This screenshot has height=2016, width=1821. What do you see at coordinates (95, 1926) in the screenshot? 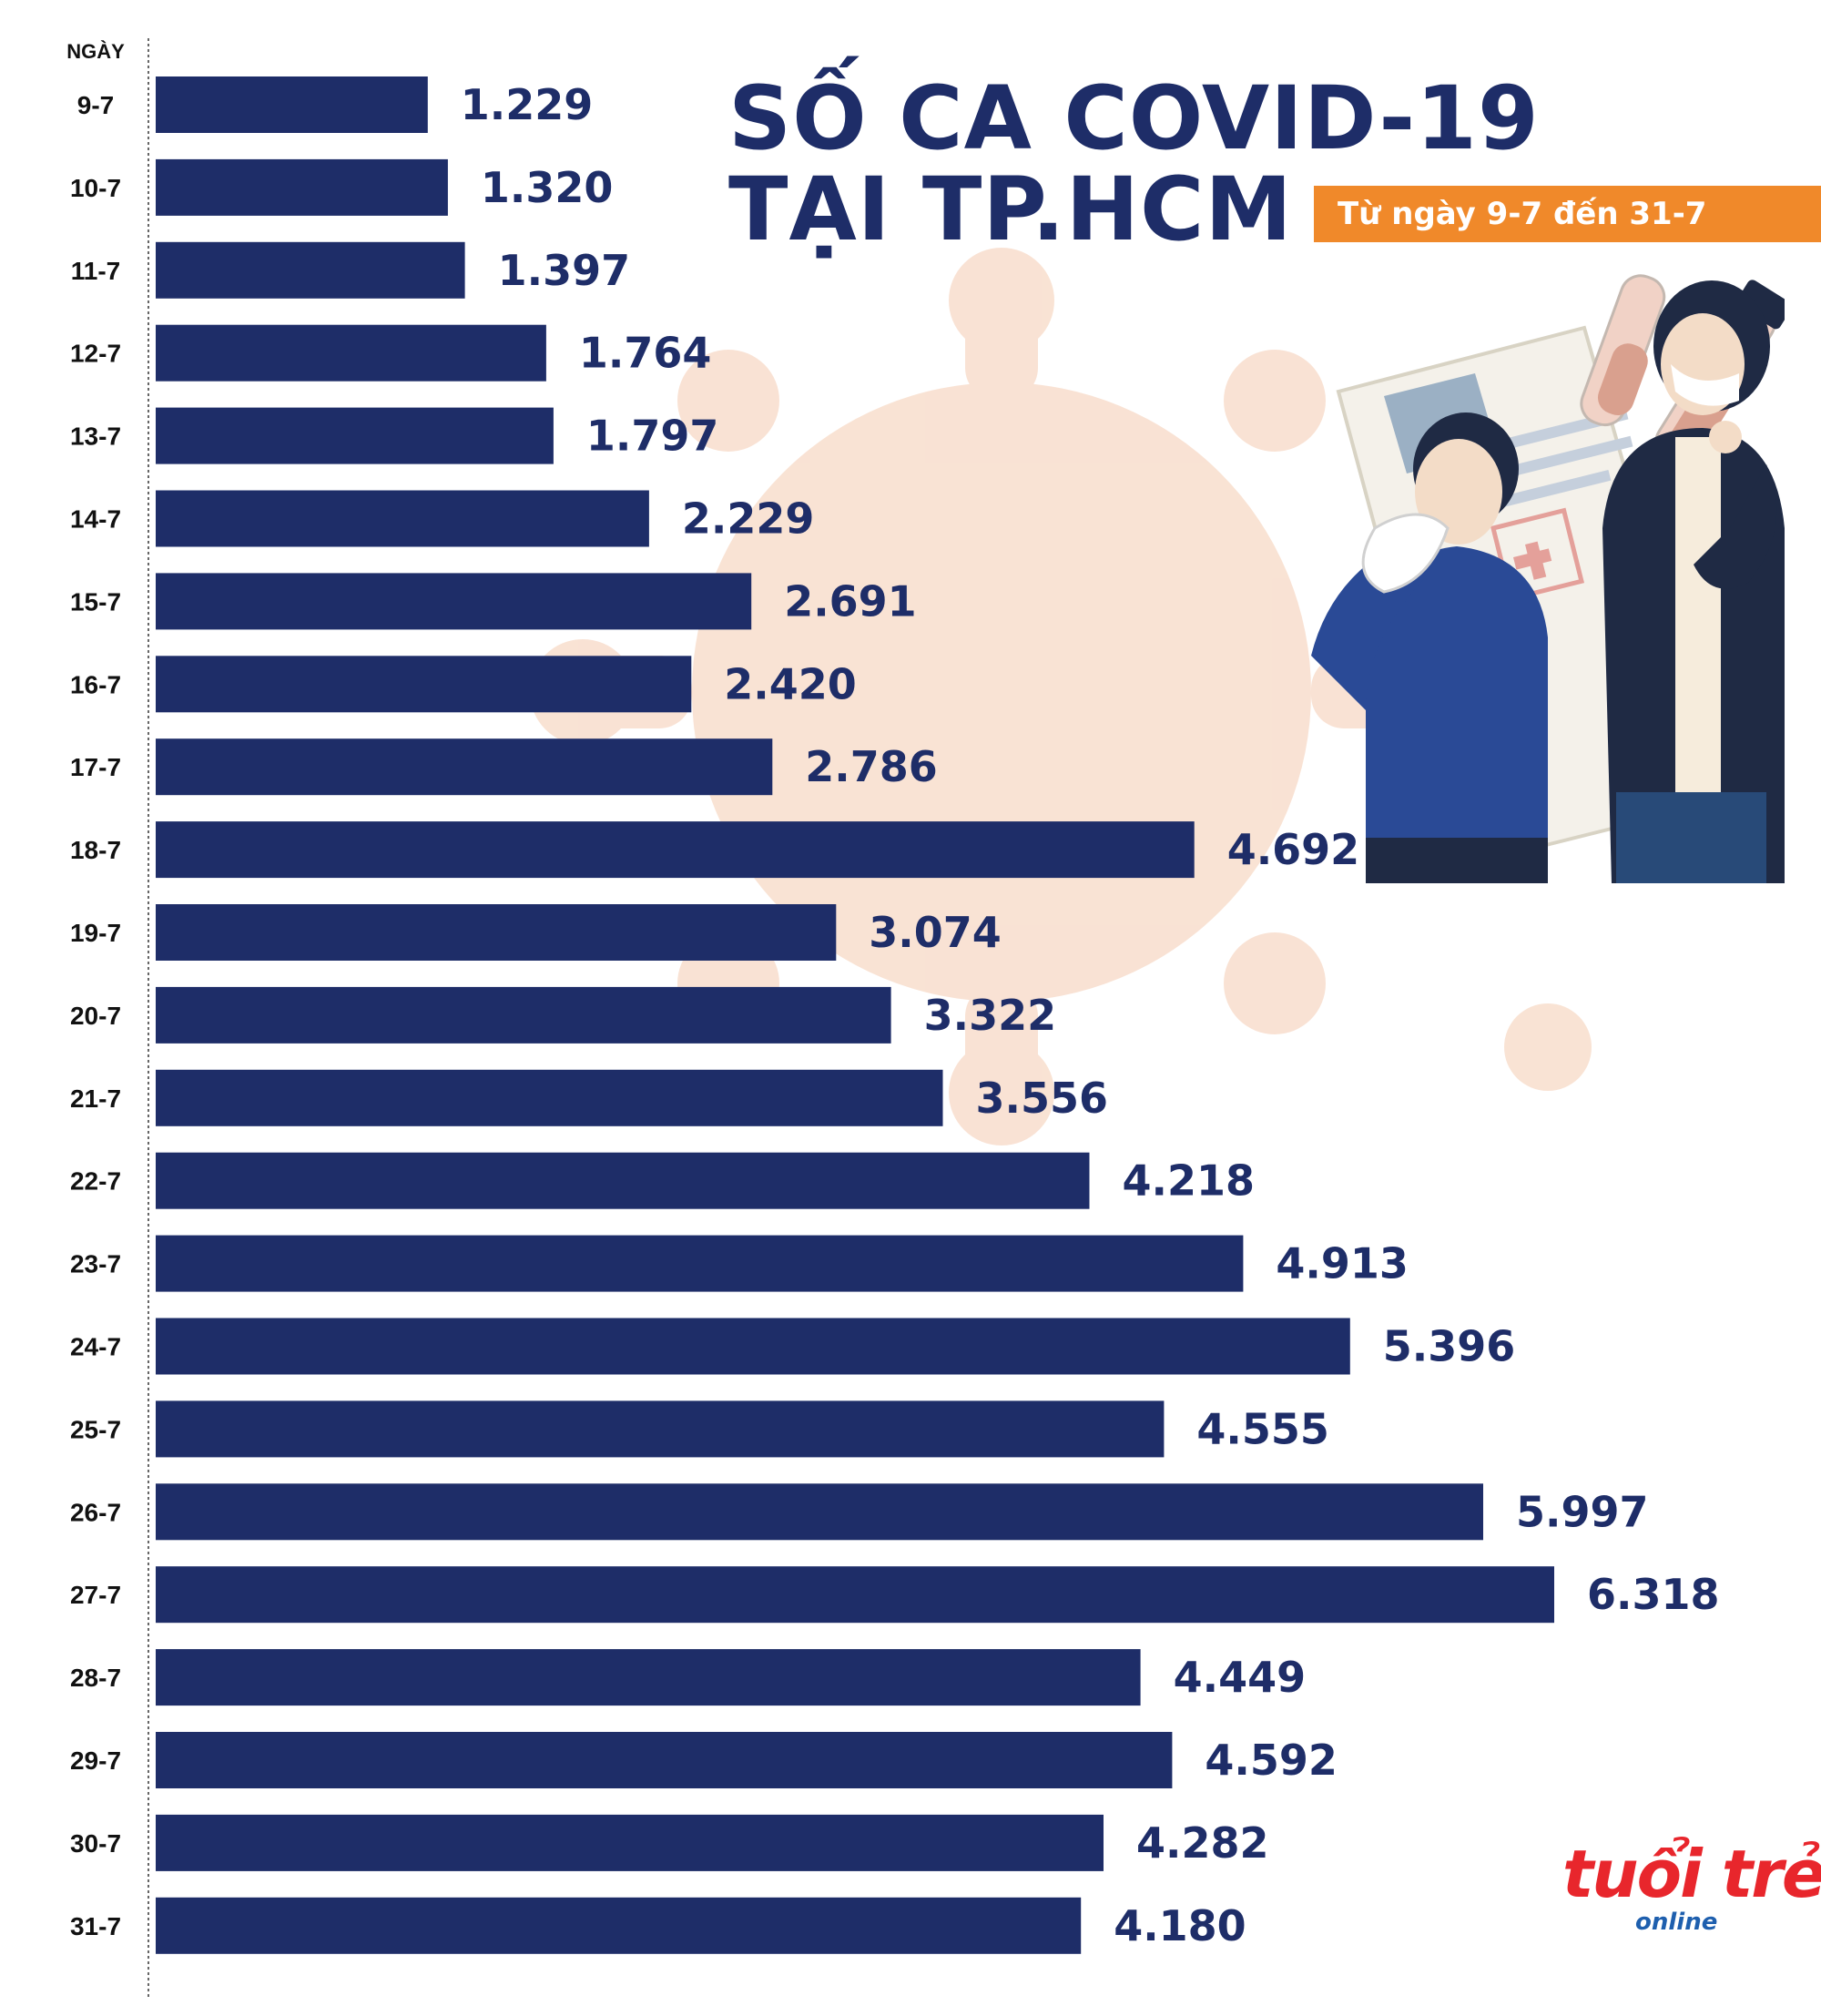
I see `category-label: 31-7` at bounding box center [95, 1926].